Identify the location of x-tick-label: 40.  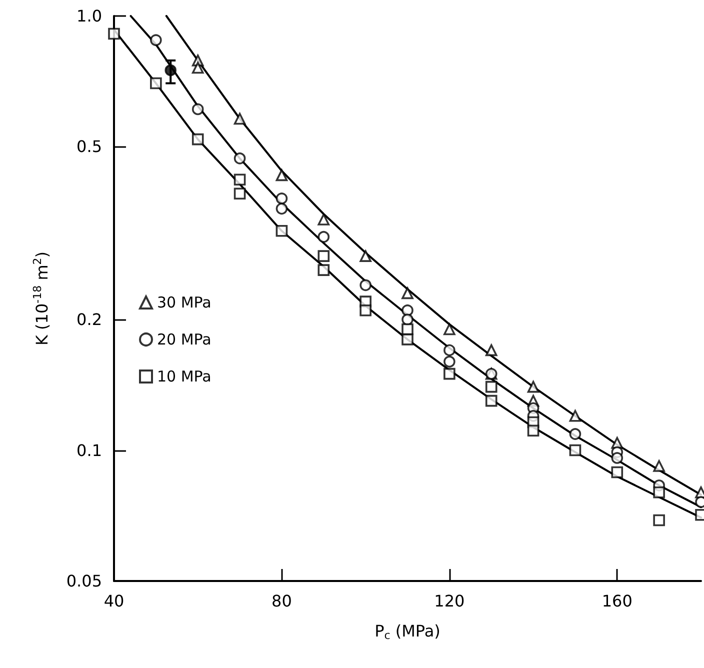
(114, 601).